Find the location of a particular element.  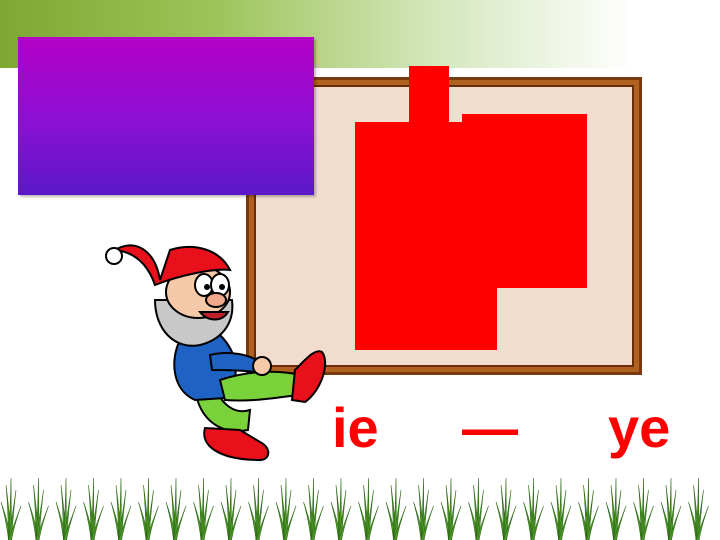

title-panel is located at coordinates (166, 116).